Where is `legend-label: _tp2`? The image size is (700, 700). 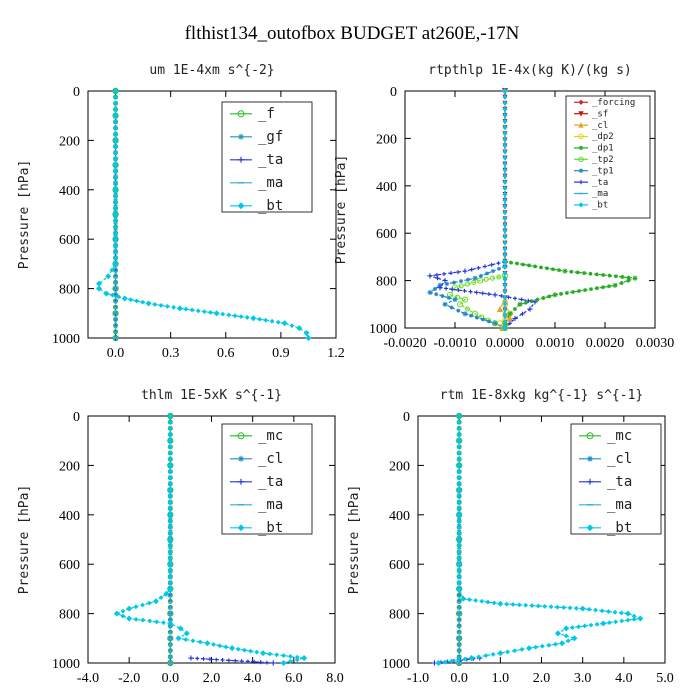
legend-label: _tp2 is located at coordinates (603, 160).